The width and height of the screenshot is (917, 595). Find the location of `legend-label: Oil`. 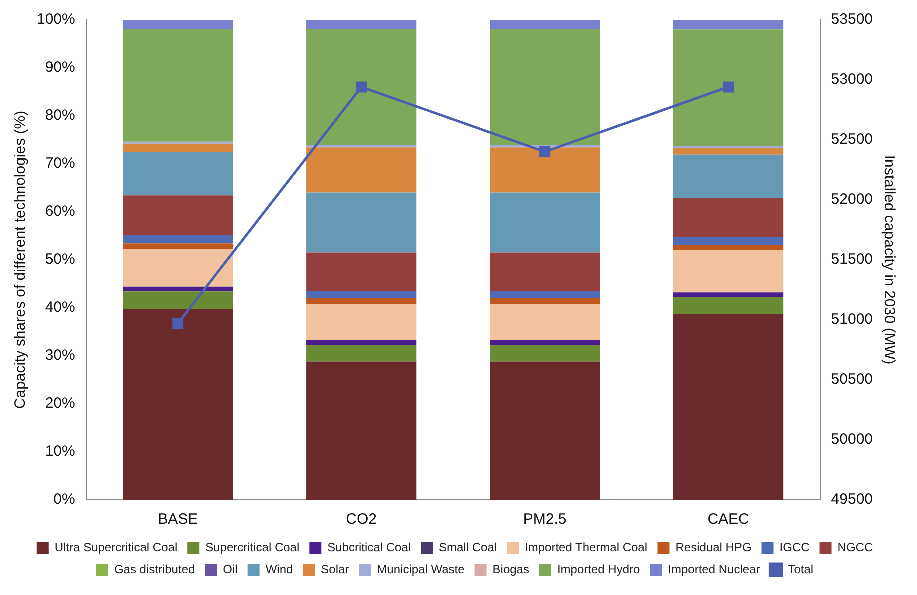

legend-label: Oil is located at coordinates (230, 569).